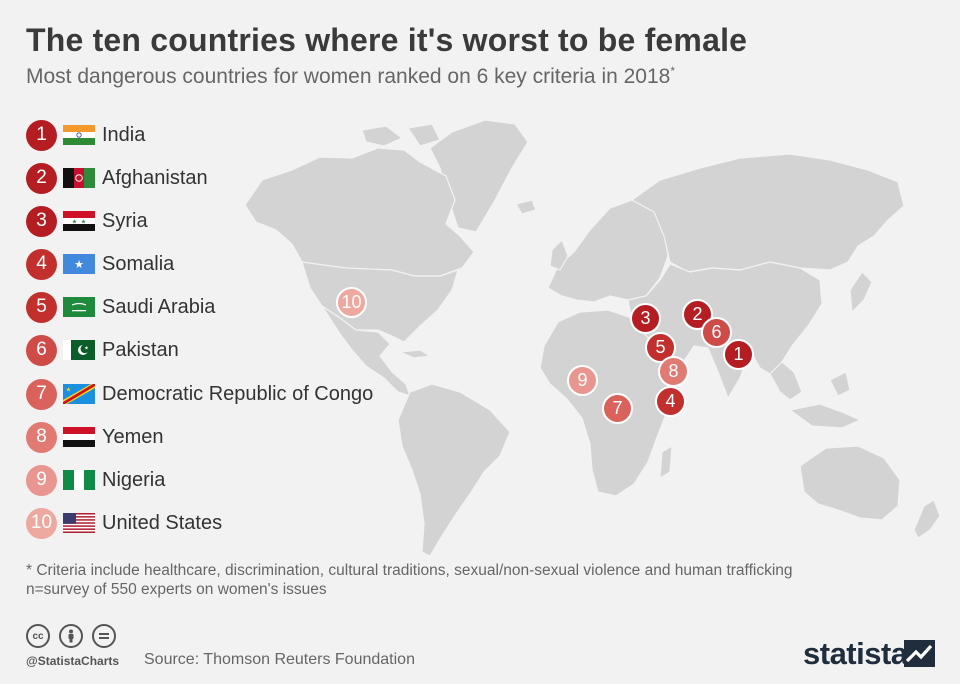  Describe the element at coordinates (582, 380) in the screenshot. I see `map-marker-nigeria: 9` at that location.